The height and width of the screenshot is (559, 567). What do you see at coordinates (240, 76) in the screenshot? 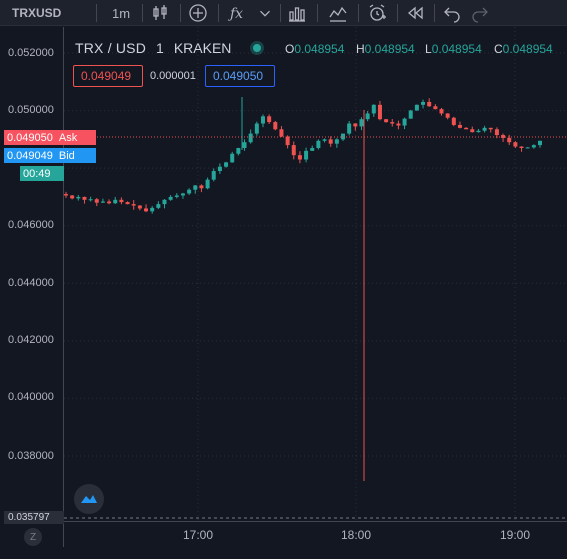
I see `buy-button: 0.049050` at bounding box center [240, 76].